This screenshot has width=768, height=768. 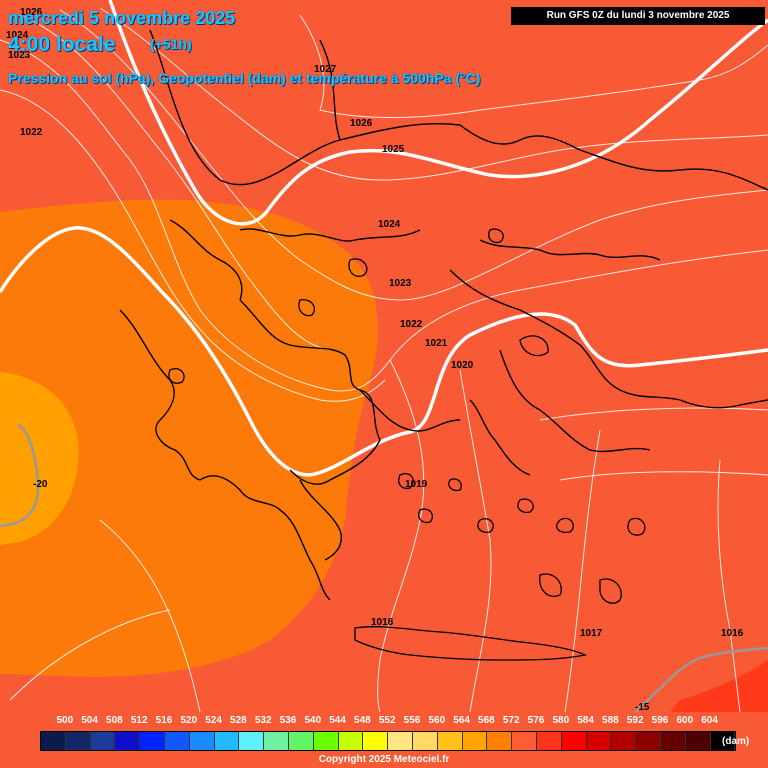 What do you see at coordinates (384, 759) in the screenshot?
I see `copyright-text: Copyright 2025 Meteociel.fr` at bounding box center [384, 759].